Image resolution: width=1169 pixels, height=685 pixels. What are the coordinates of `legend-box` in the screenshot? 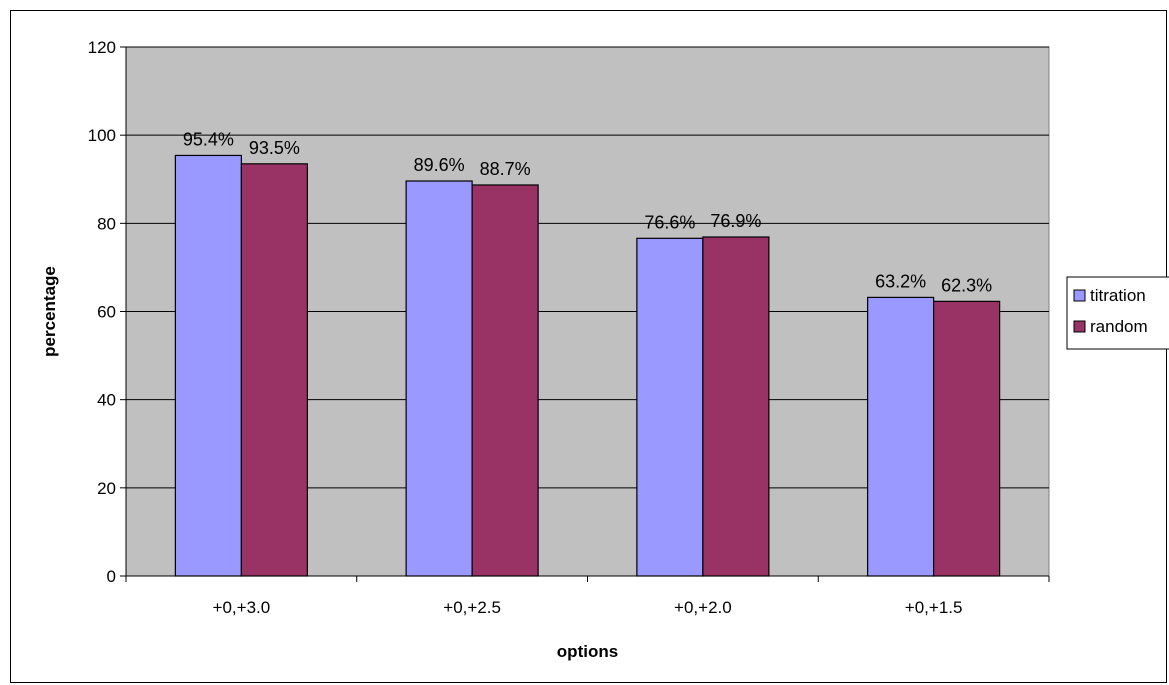 It's located at (1117, 313).